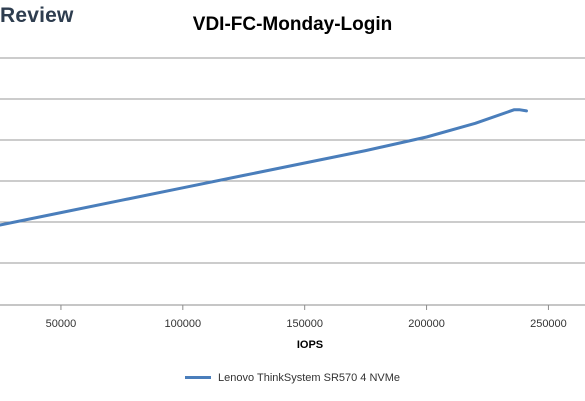 The image size is (585, 401). I want to click on legend-swatch, so click(197, 377).